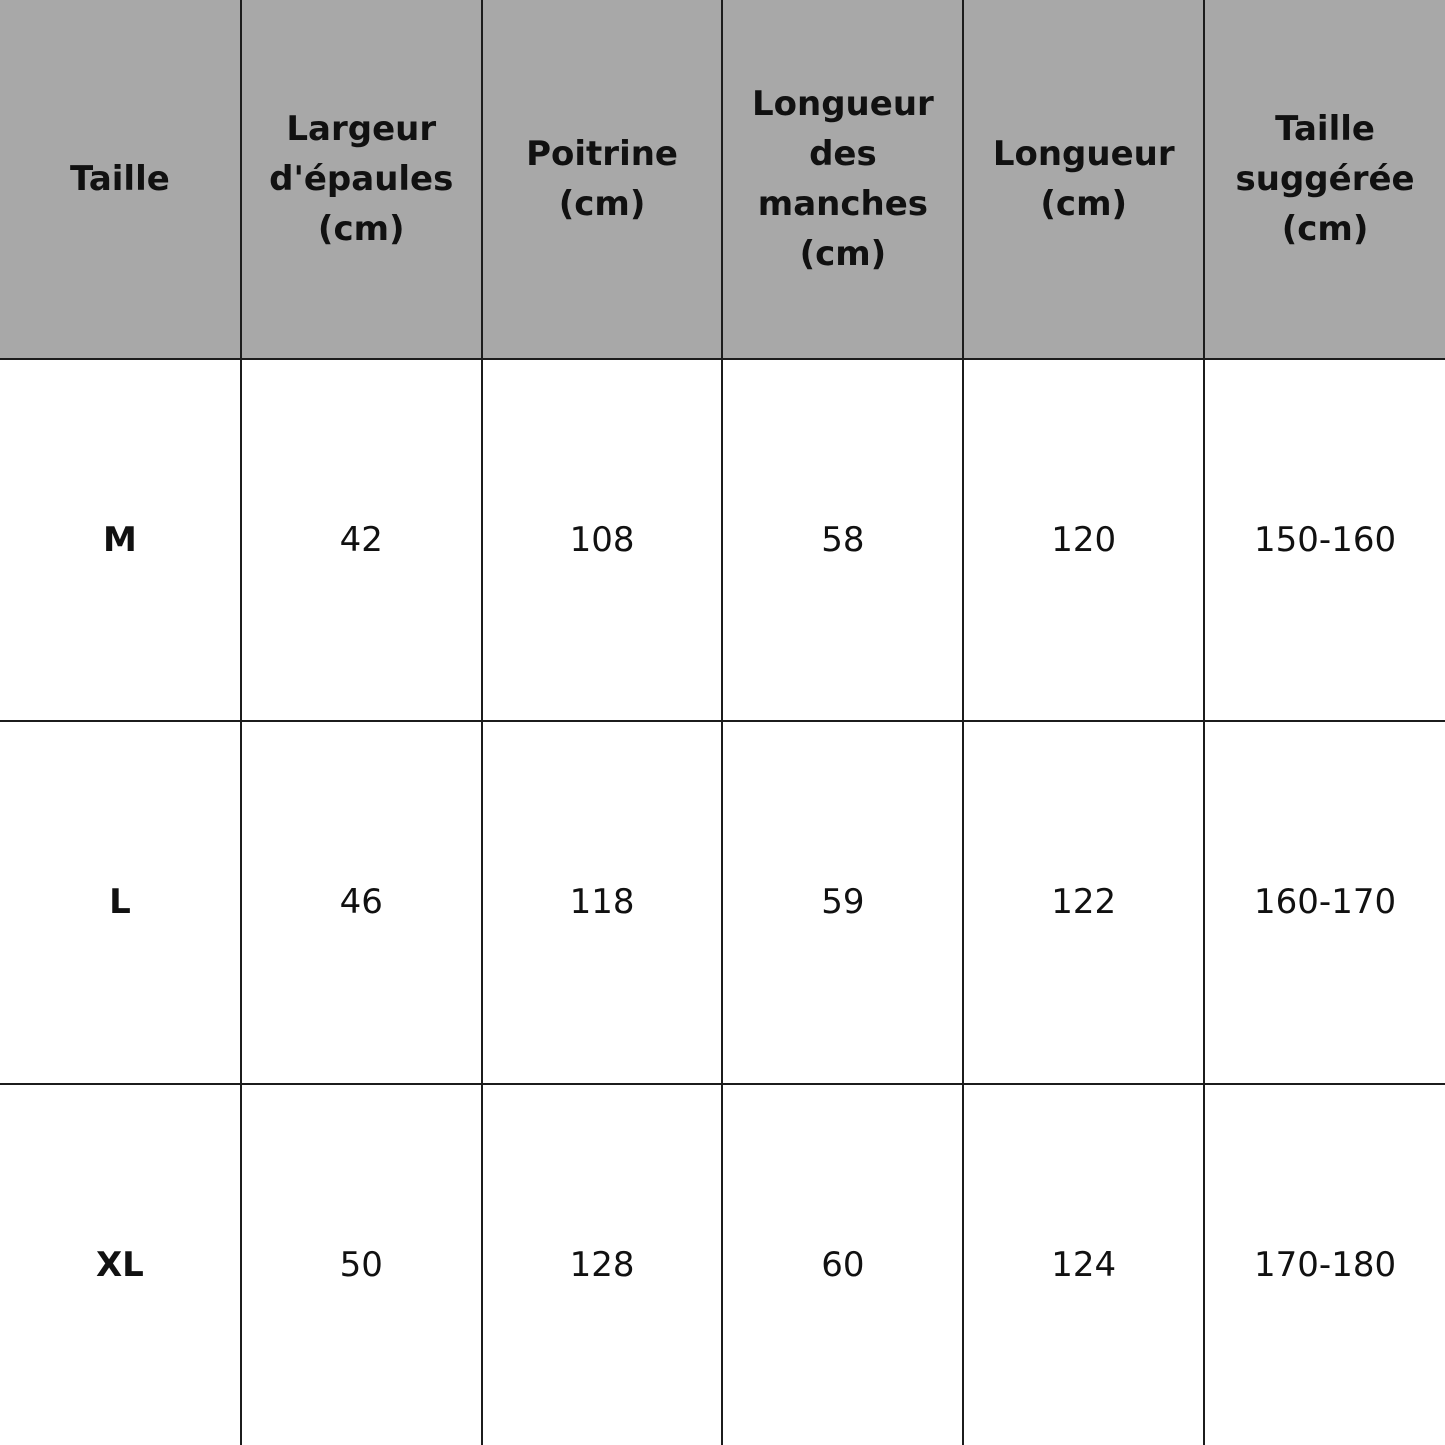  Describe the element at coordinates (1324, 540) in the screenshot. I see `cell-suggested-height: 150-160` at that location.